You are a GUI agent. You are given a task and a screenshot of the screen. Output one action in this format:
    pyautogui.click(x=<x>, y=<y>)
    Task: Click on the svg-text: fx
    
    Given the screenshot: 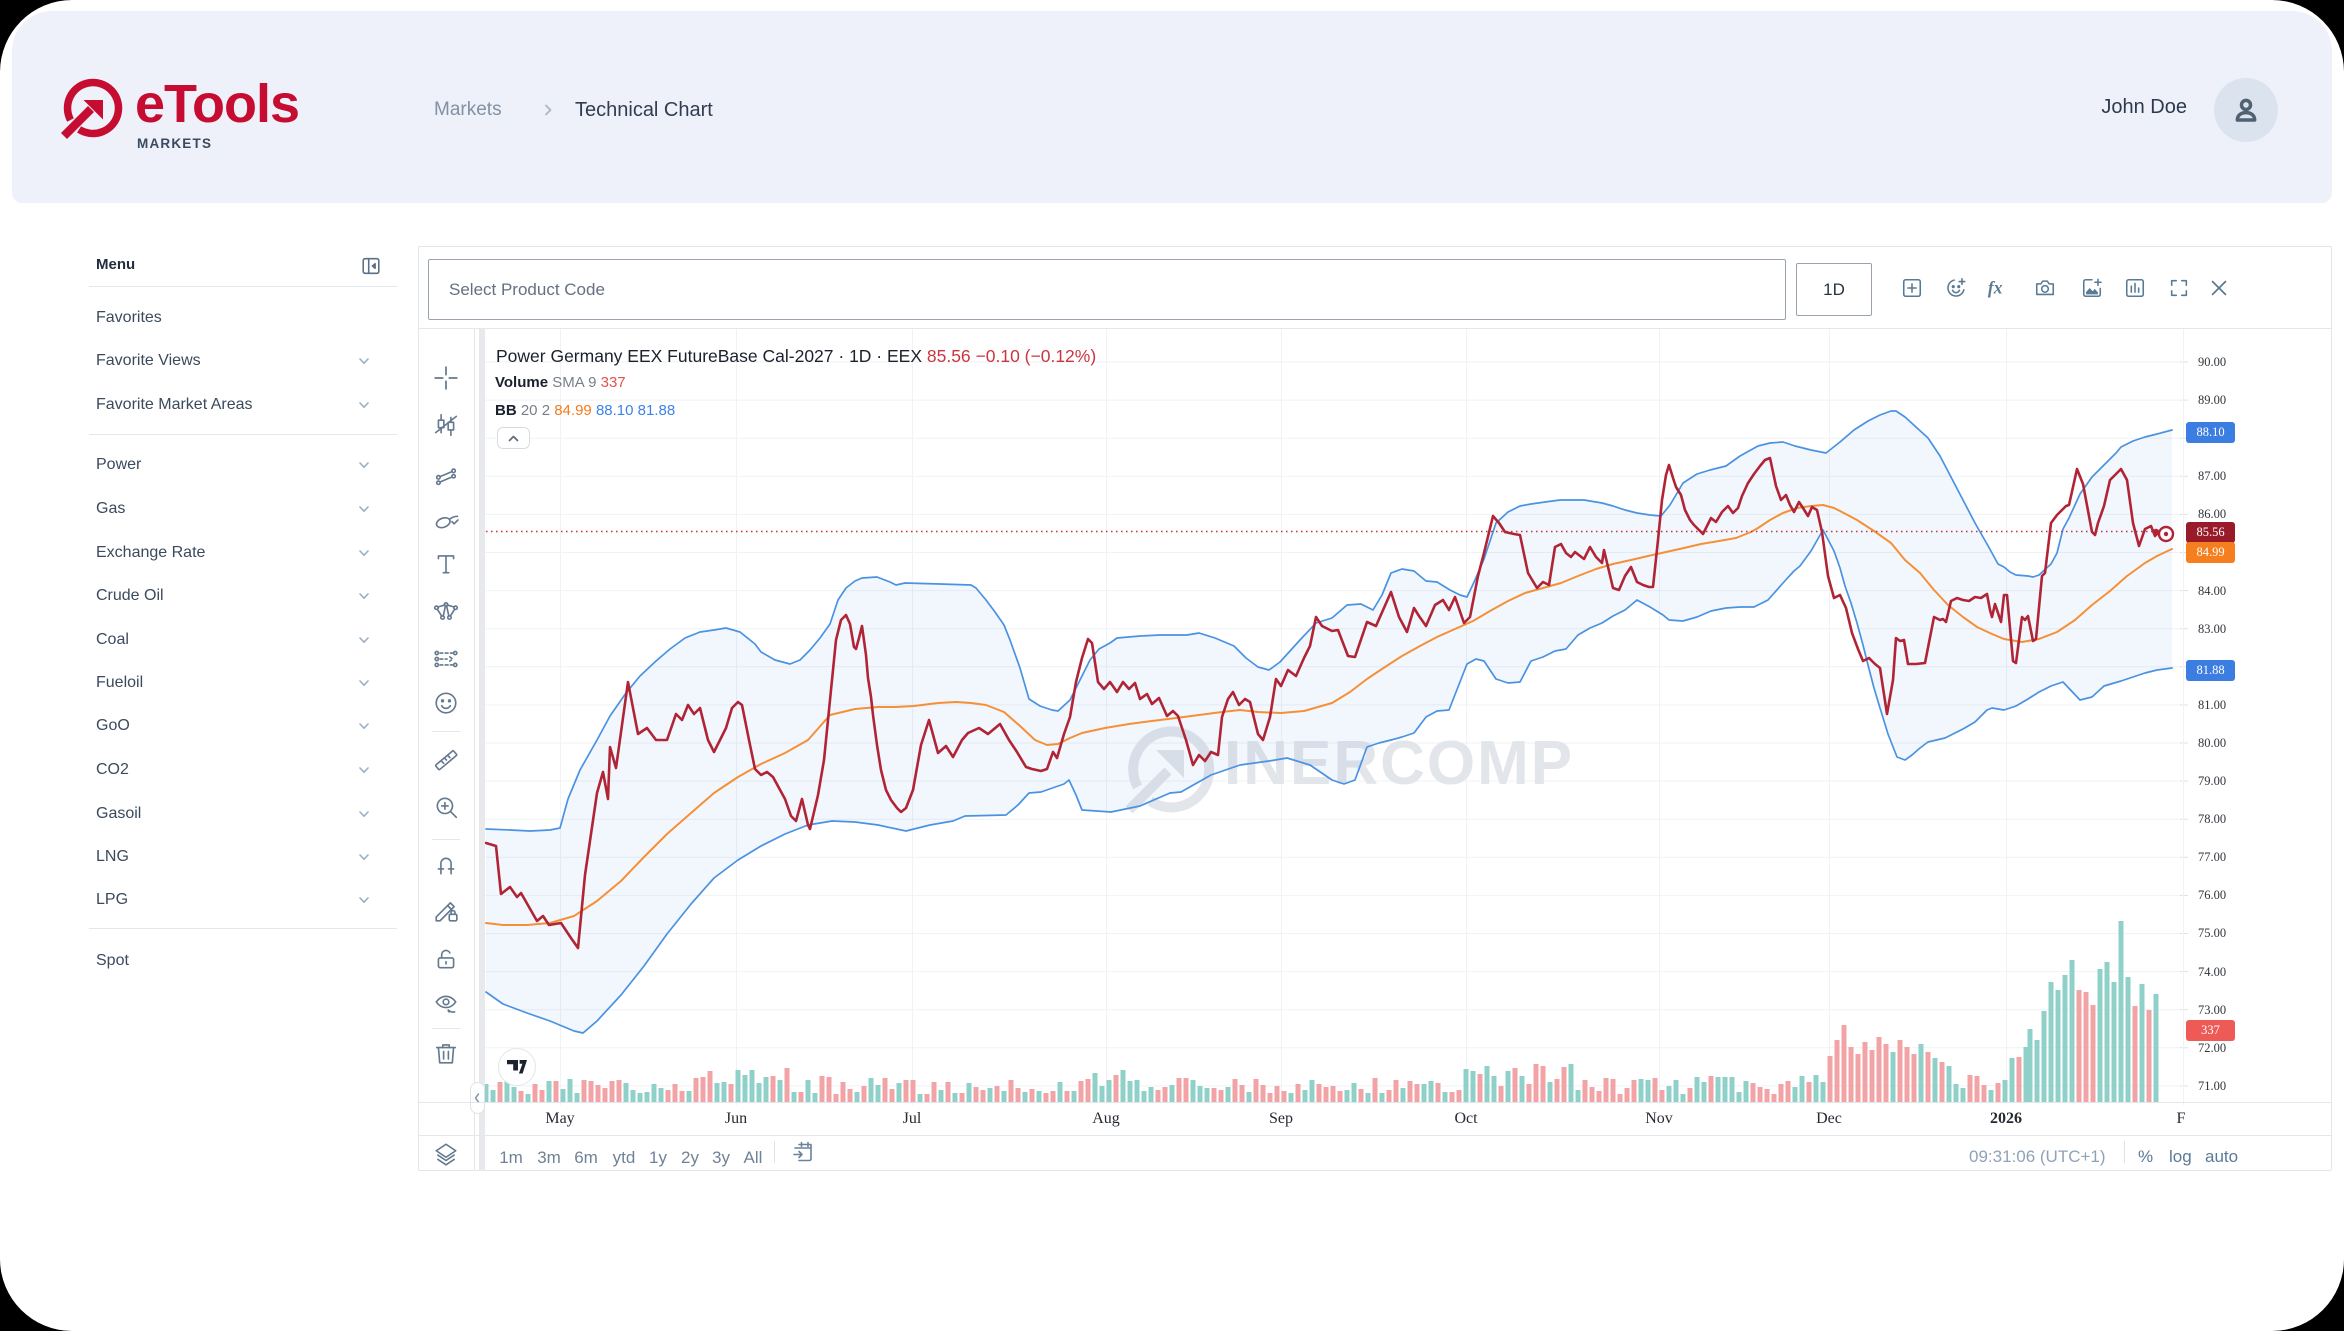 What is the action you would take?
    pyautogui.click(x=1995, y=288)
    